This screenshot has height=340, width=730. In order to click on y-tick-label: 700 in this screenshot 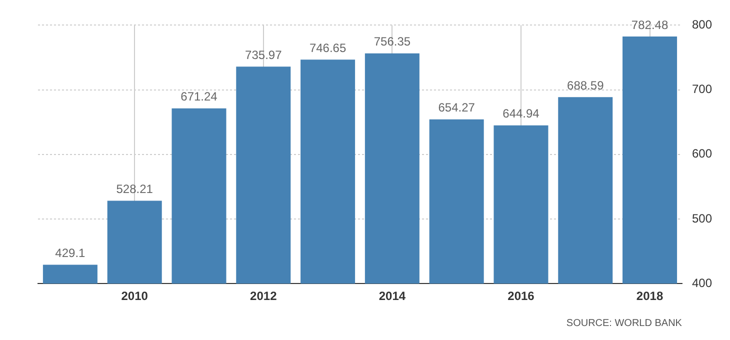, I will do `click(702, 89)`.